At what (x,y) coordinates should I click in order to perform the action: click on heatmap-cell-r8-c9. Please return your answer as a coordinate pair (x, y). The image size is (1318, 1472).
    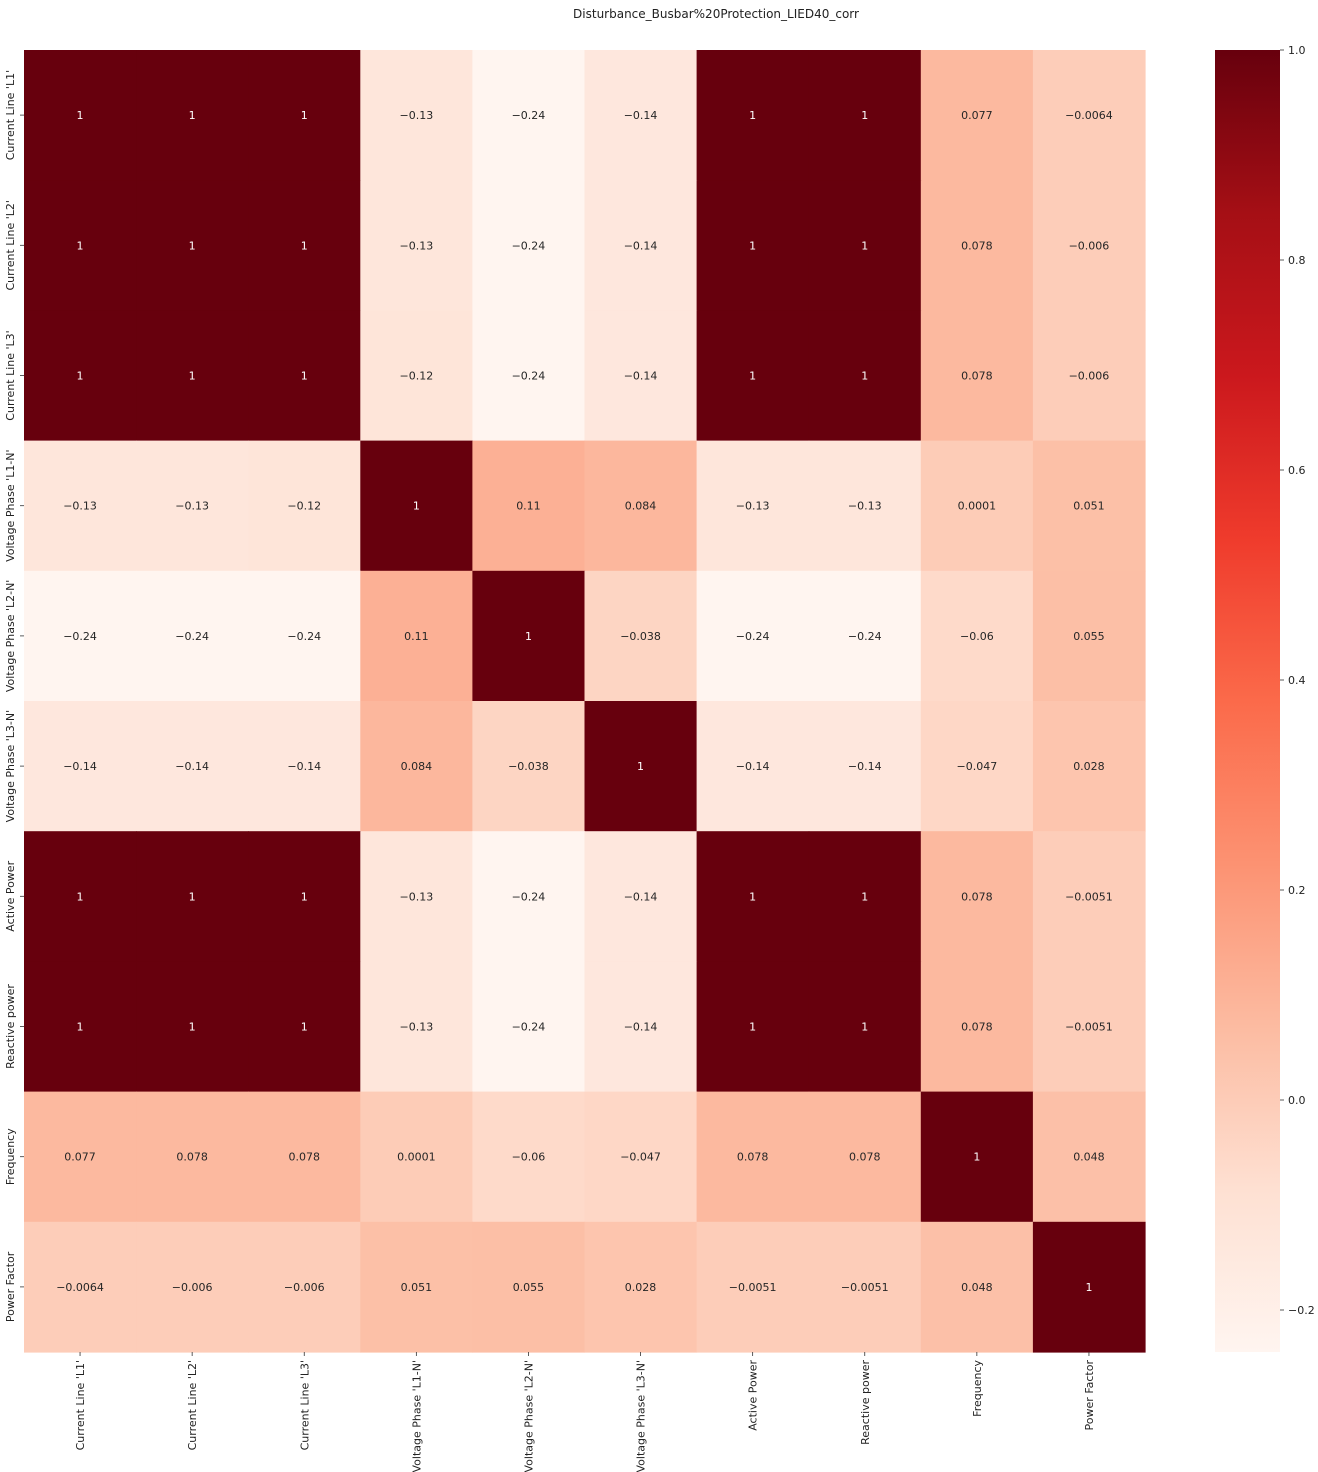
    Looking at the image, I should click on (1089, 1157).